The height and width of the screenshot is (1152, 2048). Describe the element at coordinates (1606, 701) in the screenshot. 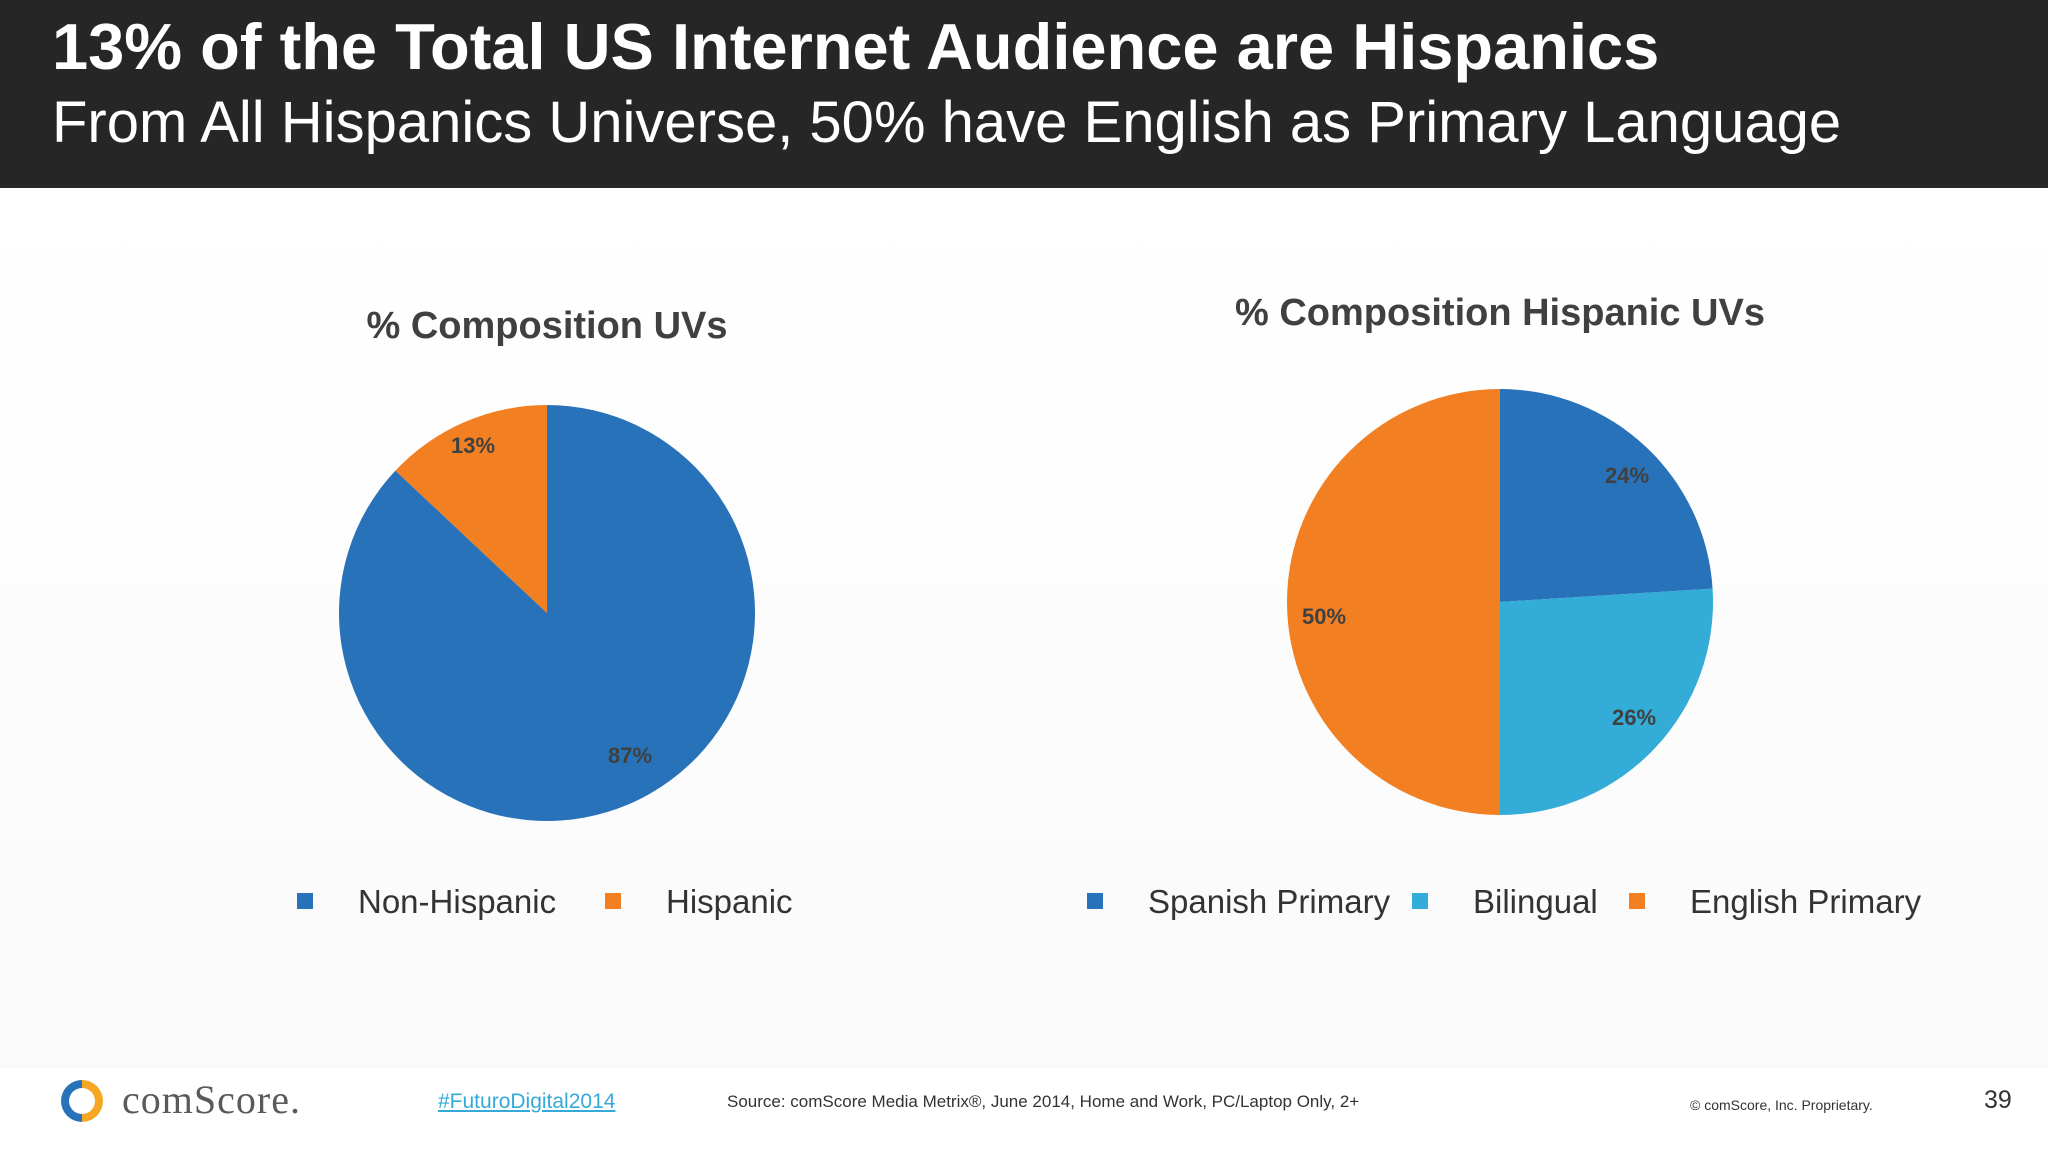

I see `pie-slice-bilingual` at that location.